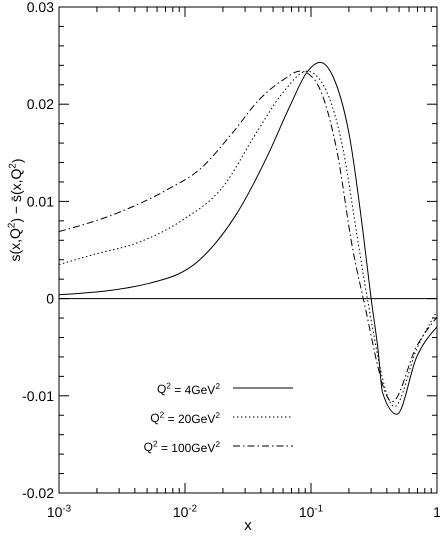 This screenshot has height=537, width=440. Describe the element at coordinates (40, 7) in the screenshot. I see `y-tick-label: 0.03` at that location.